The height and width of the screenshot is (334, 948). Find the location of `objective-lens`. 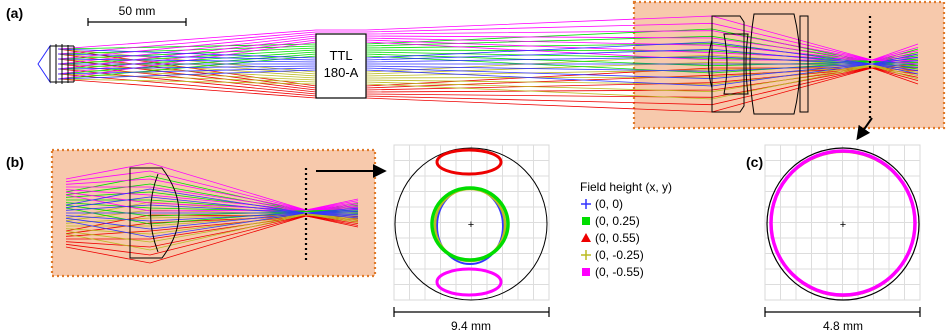

objective-lens is located at coordinates (56, 64).